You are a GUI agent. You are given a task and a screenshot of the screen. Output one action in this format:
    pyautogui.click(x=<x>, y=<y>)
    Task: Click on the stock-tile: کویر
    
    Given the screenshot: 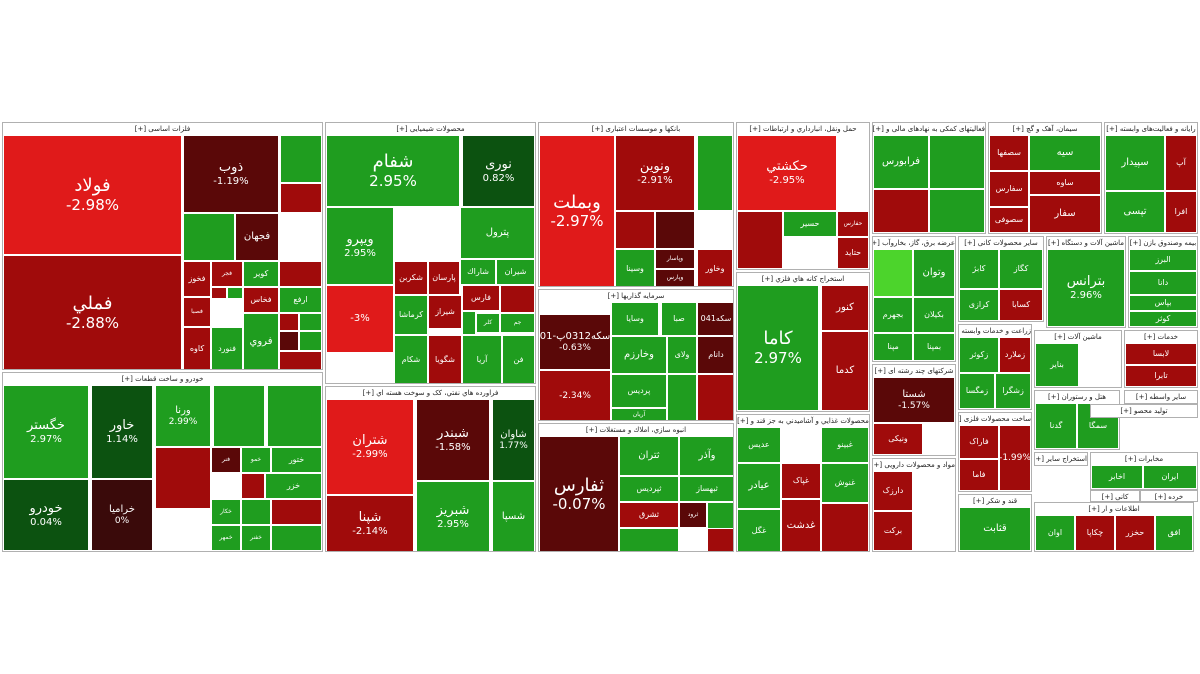 What is the action you would take?
    pyautogui.click(x=261, y=274)
    